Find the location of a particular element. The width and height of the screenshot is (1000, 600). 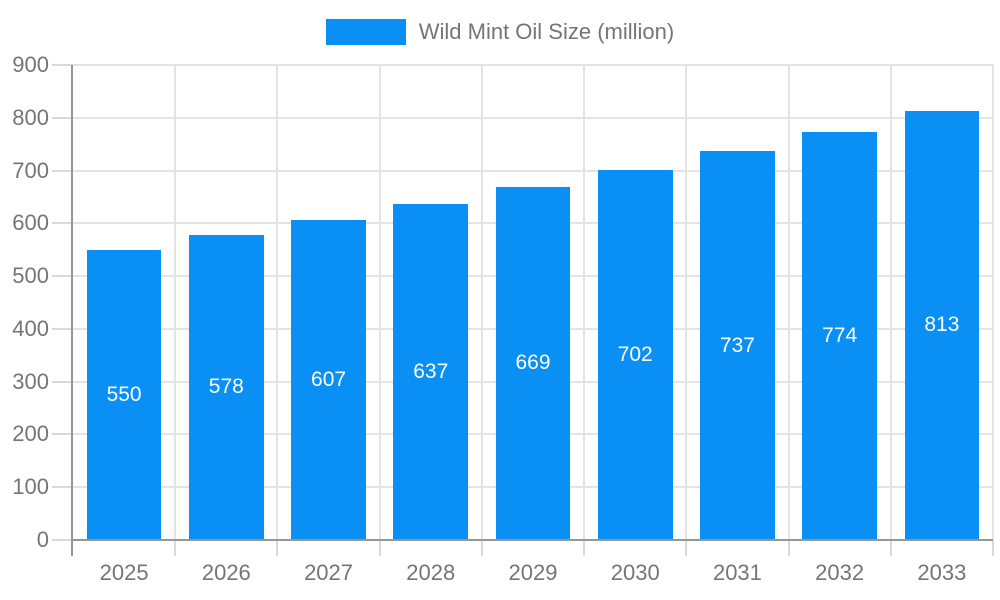

x-axis-label: 2031 is located at coordinates (737, 572).